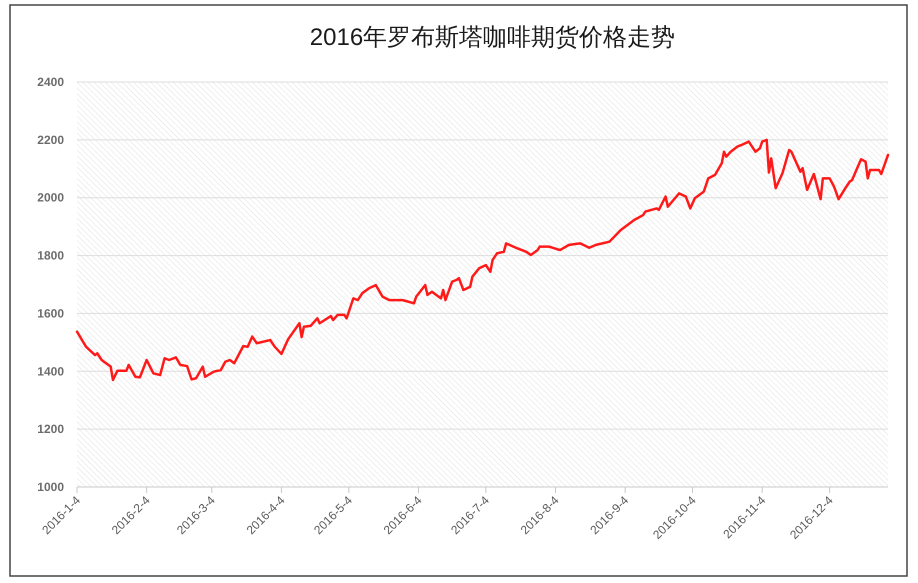 Image resolution: width=918 pixels, height=583 pixels. What do you see at coordinates (50, 82) in the screenshot?
I see `y-tick-label: 2400` at bounding box center [50, 82].